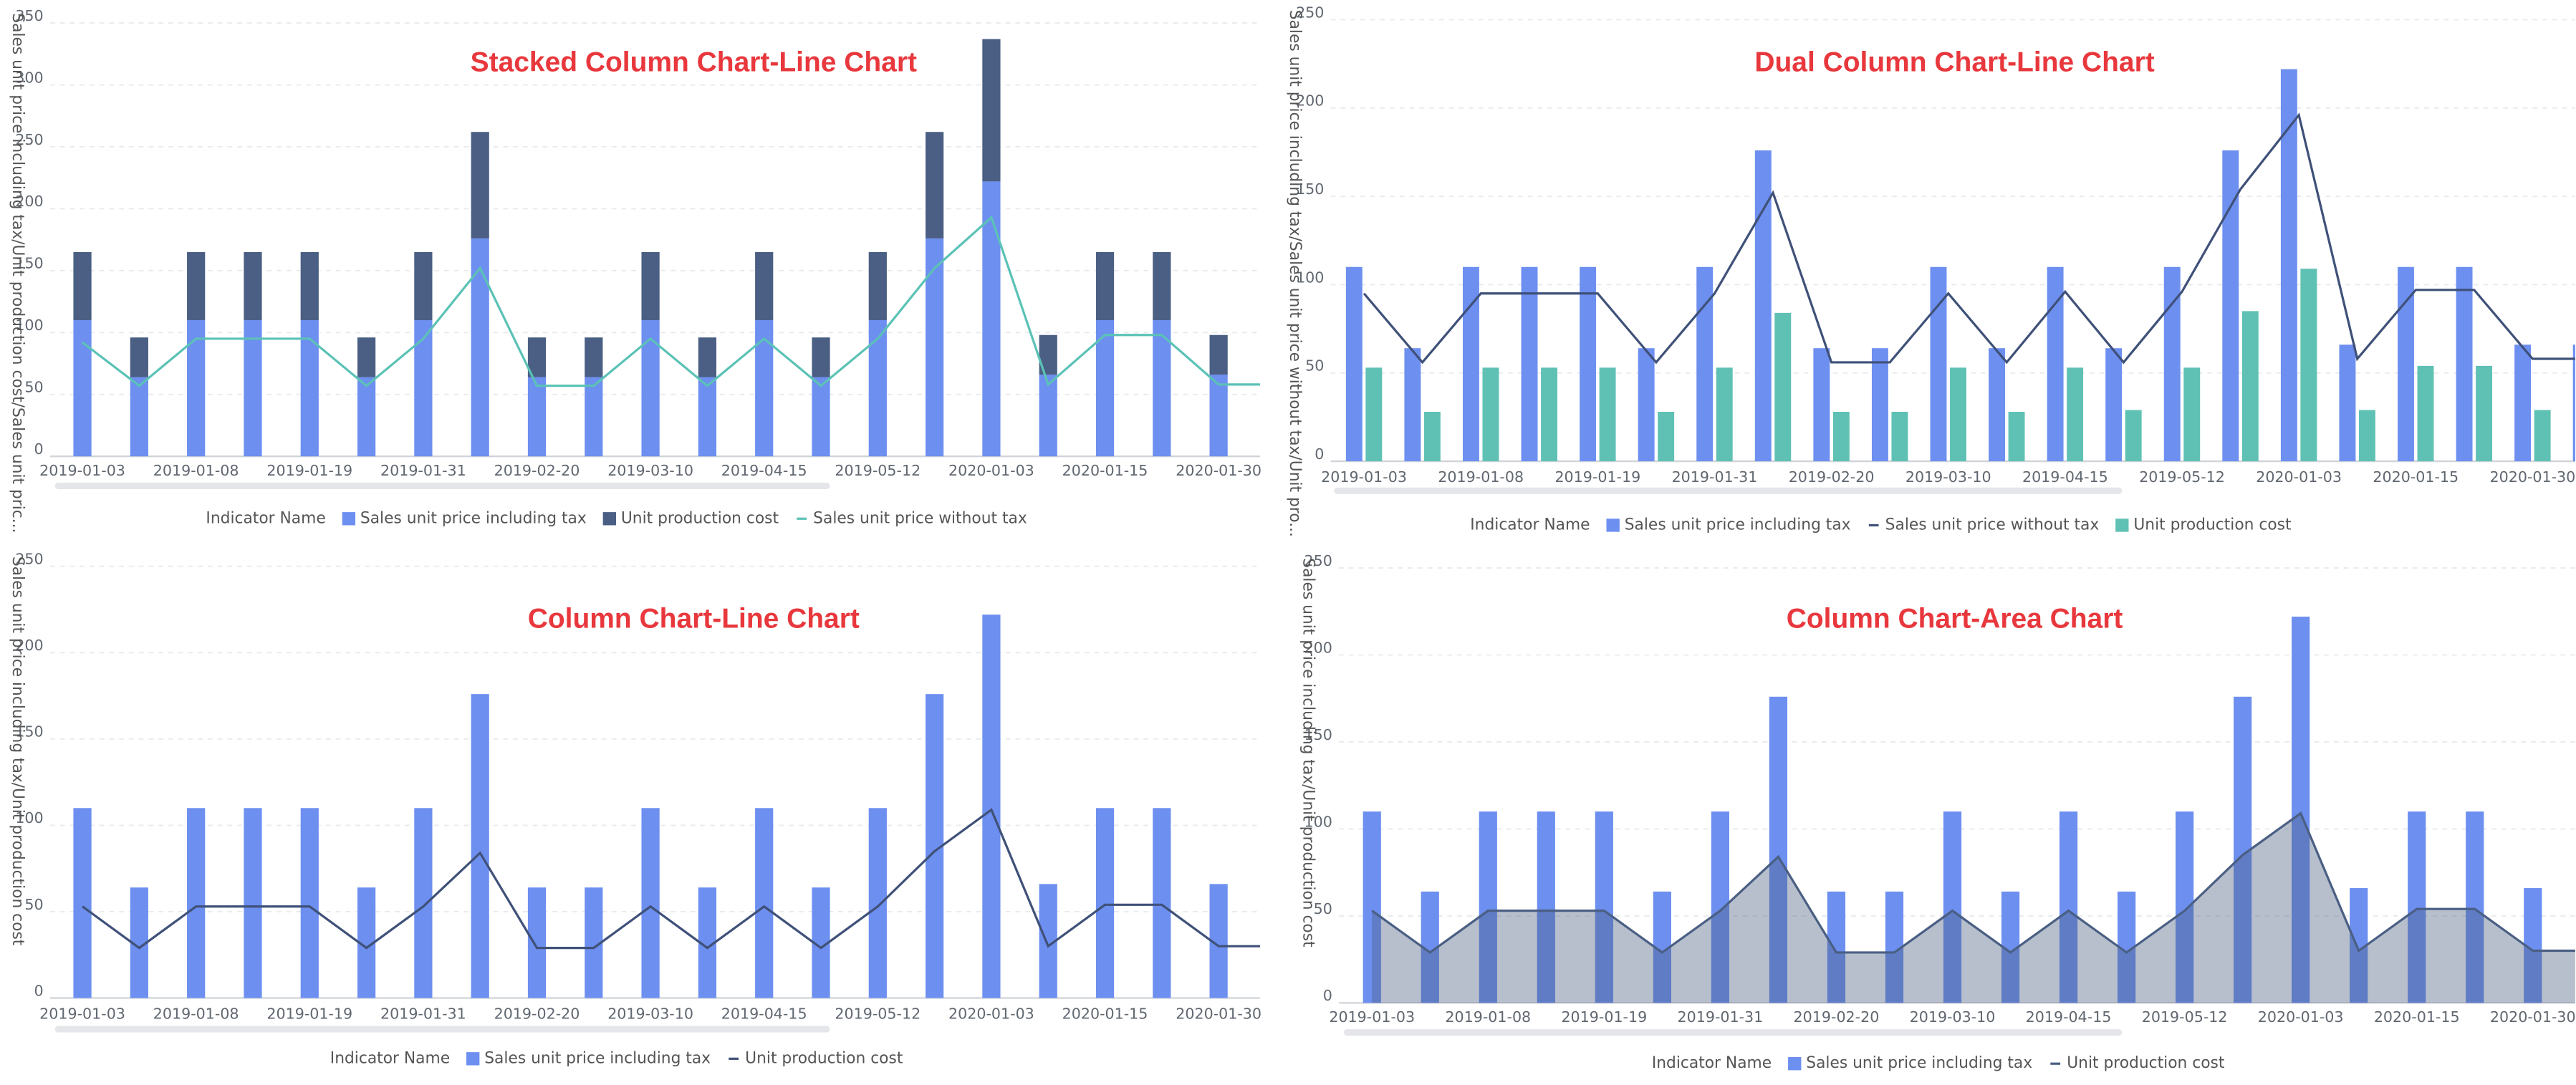 The width and height of the screenshot is (2576, 1085). Describe the element at coordinates (2533, 1017) in the screenshot. I see `x-tick-label: 2020-01-30` at that location.